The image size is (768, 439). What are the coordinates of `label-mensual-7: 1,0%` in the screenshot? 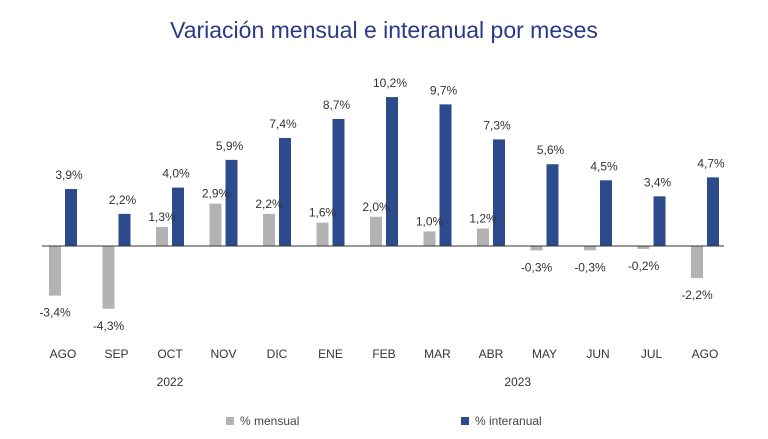 It's located at (430, 221).